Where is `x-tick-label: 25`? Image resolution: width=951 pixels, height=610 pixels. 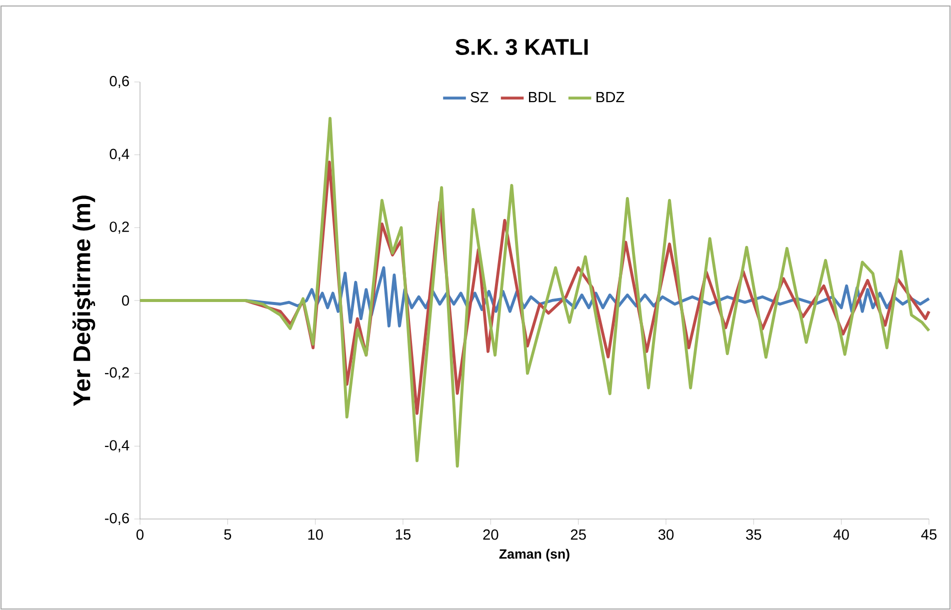 x-tick-label: 25 is located at coordinates (578, 534).